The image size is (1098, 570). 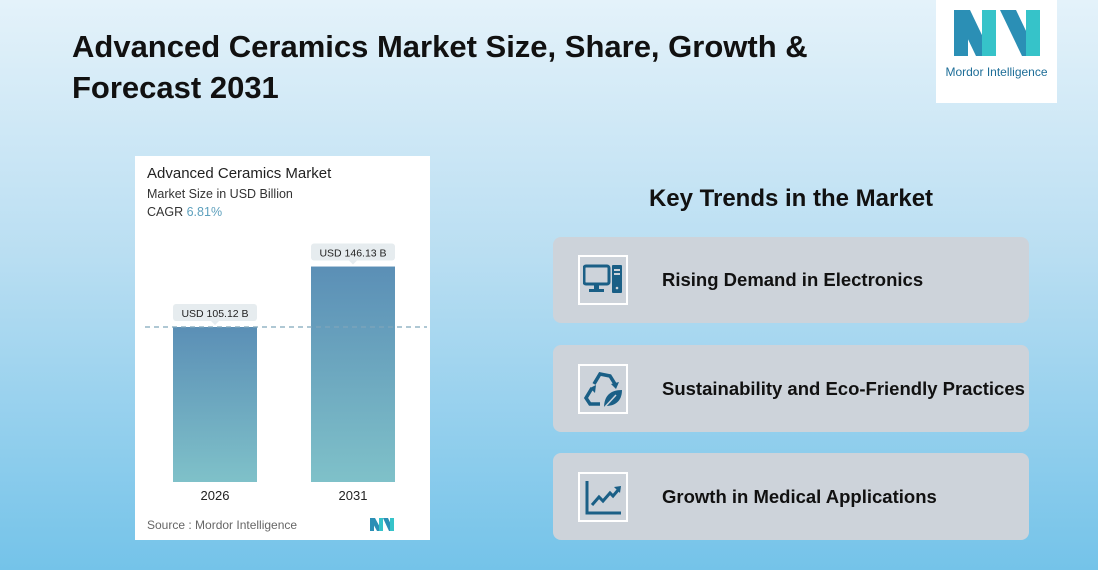 I want to click on logo: Mordor Intelligence, so click(x=996, y=51).